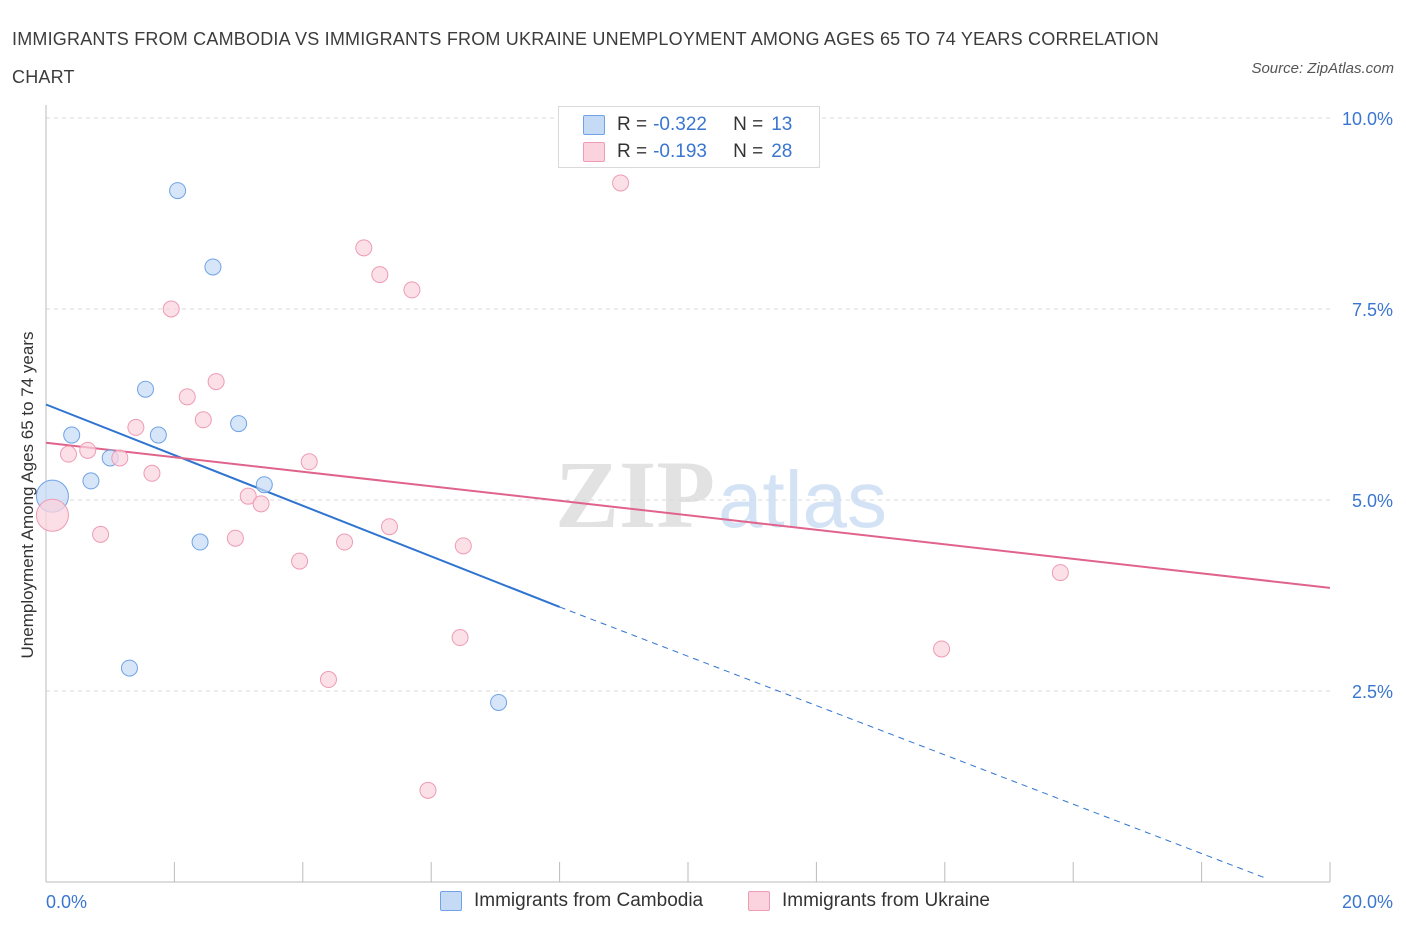 This screenshot has width=1406, height=930. Describe the element at coordinates (302, 505) in the screenshot. I see `cambodia-trend-line` at that location.